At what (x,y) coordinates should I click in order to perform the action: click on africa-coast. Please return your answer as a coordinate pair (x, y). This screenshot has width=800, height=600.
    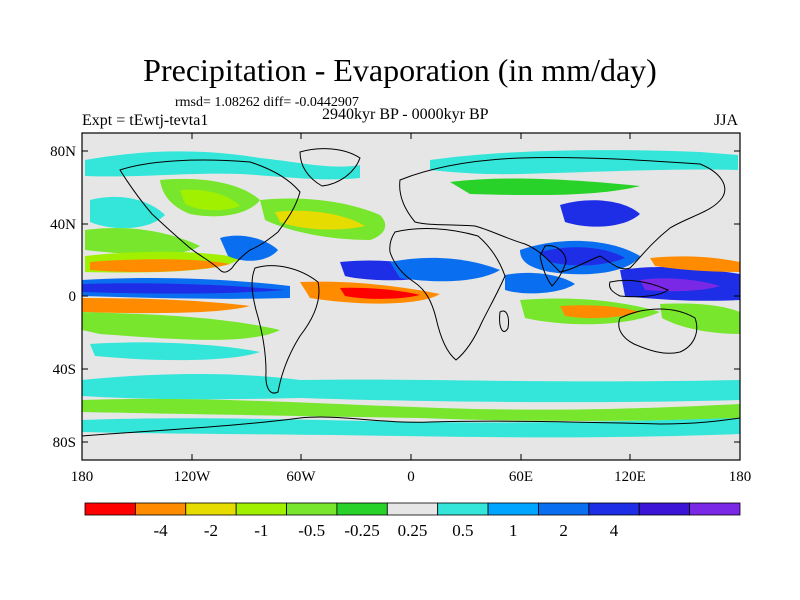
    Looking at the image, I should click on (447, 294).